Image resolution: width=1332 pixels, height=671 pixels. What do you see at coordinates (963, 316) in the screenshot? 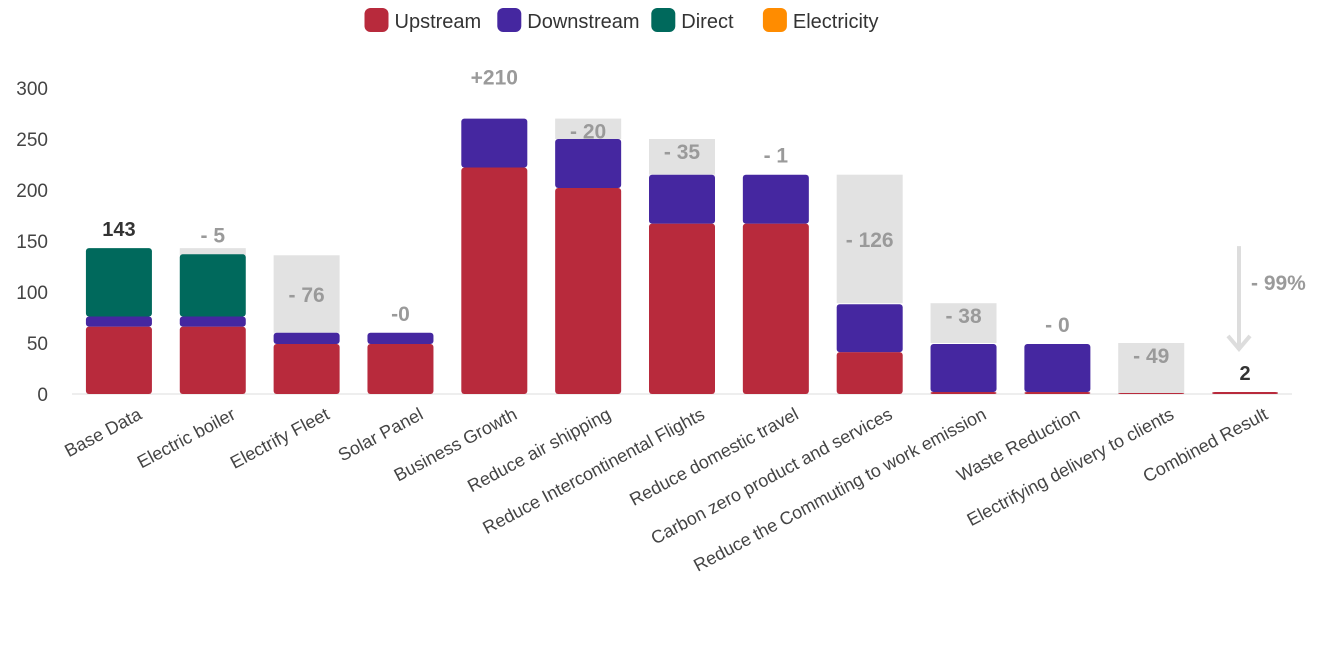
I see `bar-value-label: - 38` at bounding box center [963, 316].